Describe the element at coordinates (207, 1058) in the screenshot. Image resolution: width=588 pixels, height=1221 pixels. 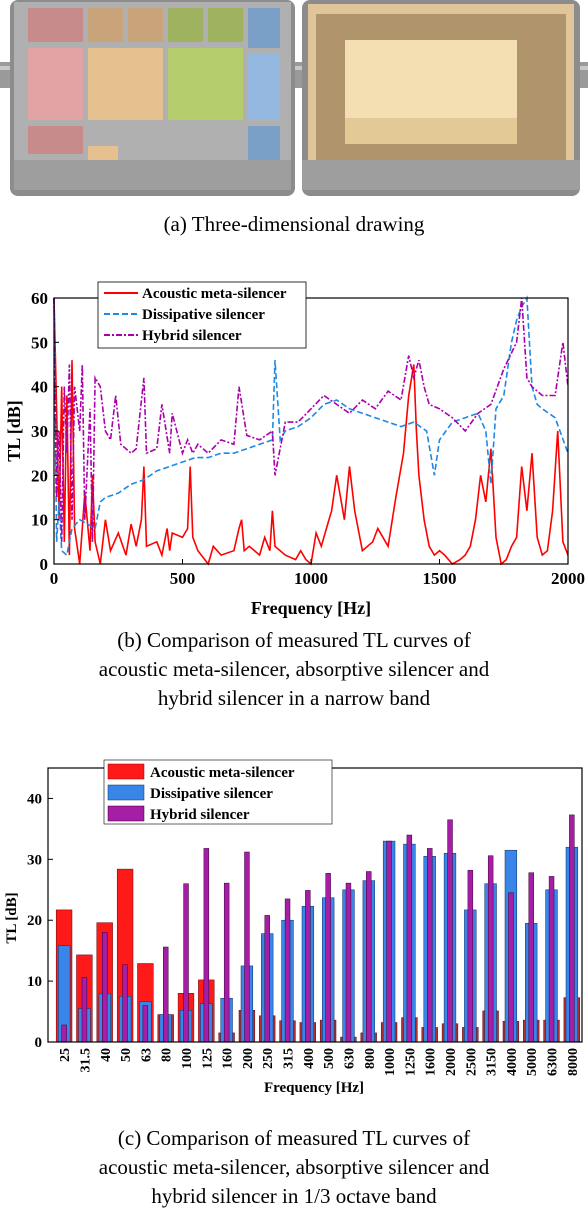
I see `x-tick-label: 125` at that location.